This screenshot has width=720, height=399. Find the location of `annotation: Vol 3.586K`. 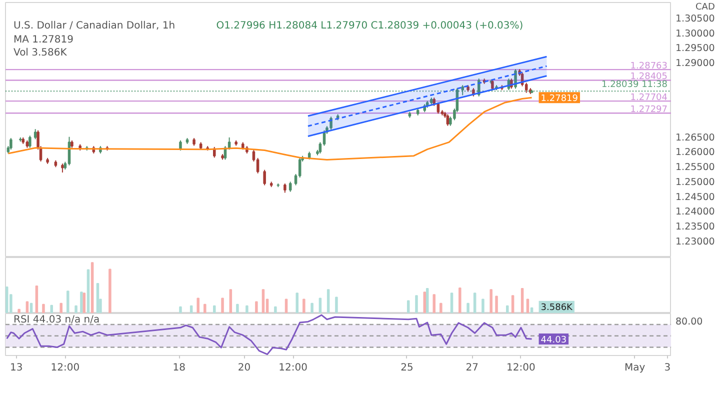

annotation: Vol 3.586K is located at coordinates (41, 53).